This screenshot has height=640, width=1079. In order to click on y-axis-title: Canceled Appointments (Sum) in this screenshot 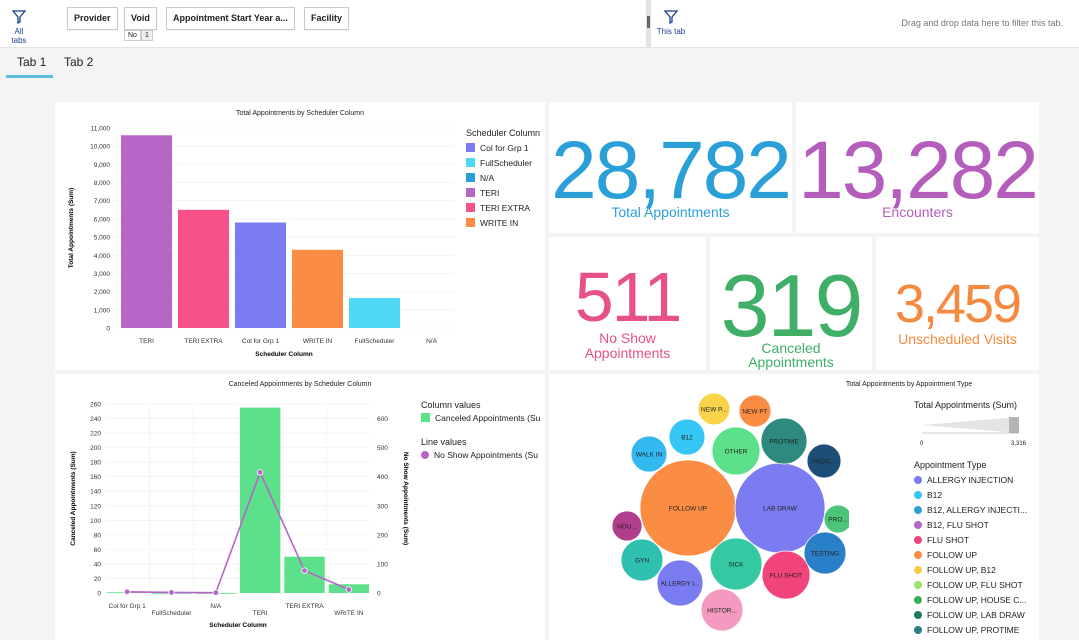, I will do `click(73, 498)`.